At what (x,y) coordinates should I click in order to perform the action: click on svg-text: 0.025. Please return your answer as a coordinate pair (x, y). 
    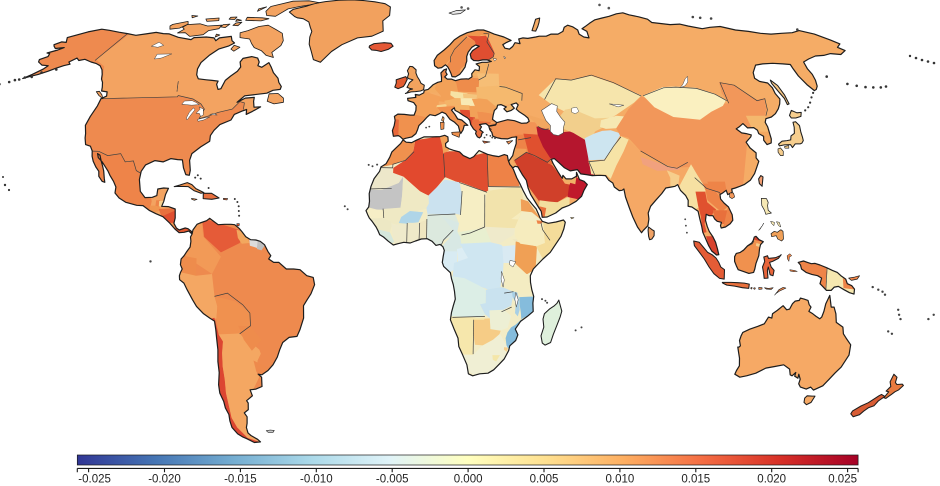
    Looking at the image, I should click on (842, 480).